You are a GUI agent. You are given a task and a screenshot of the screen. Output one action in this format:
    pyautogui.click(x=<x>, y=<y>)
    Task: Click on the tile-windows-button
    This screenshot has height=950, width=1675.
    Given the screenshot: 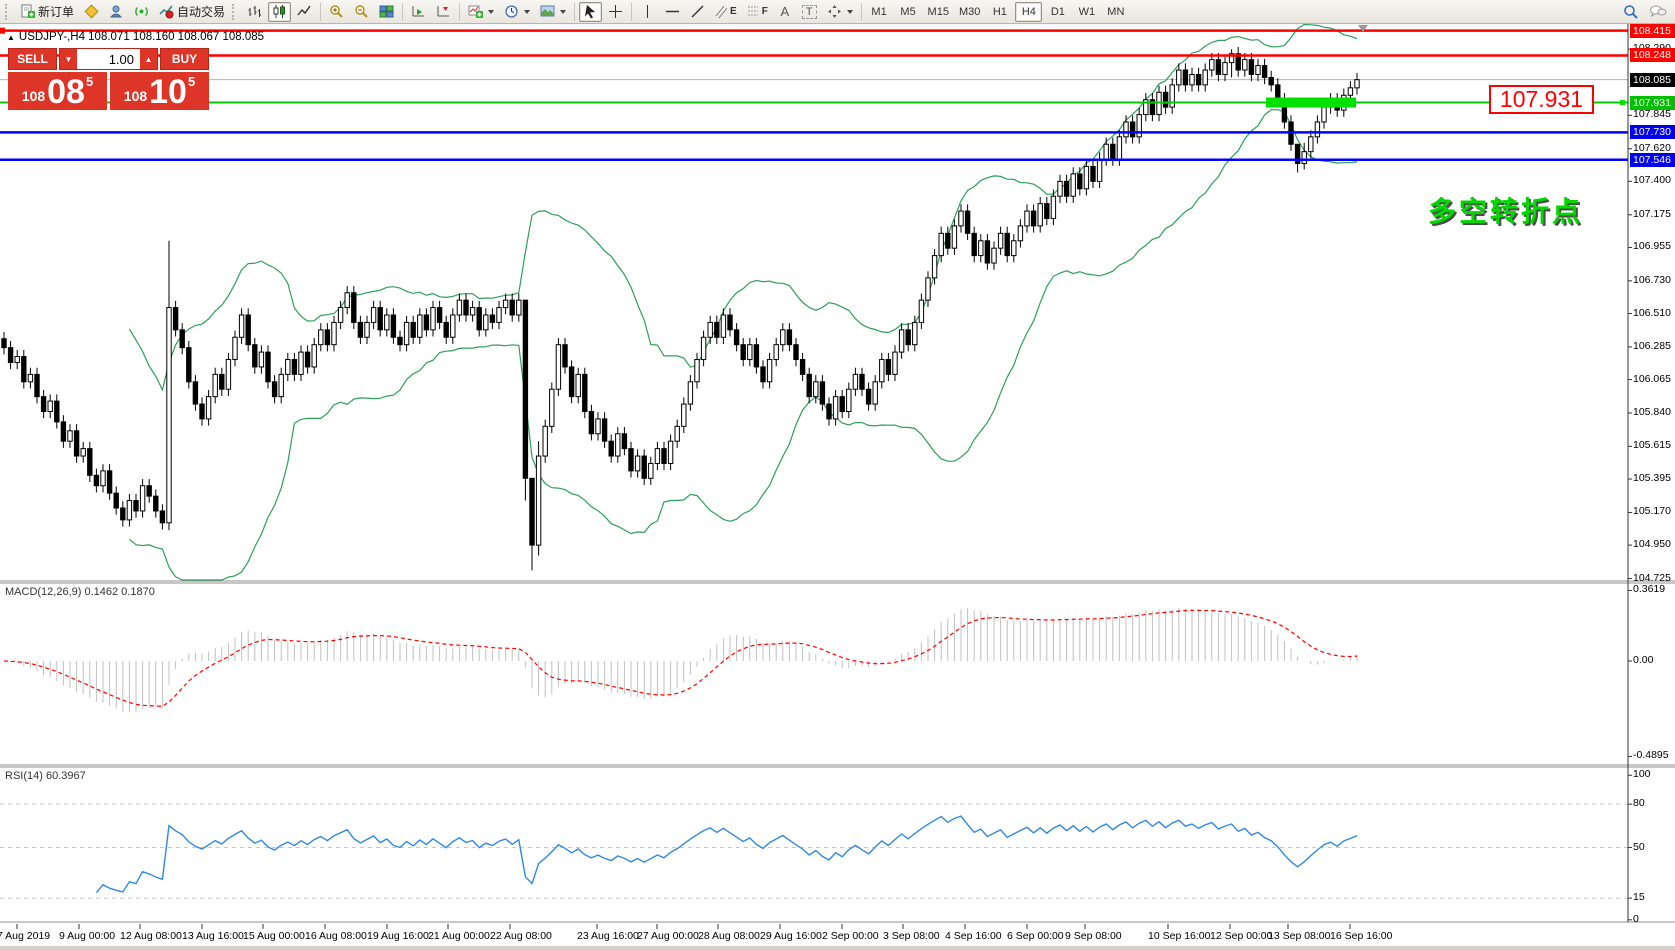 What is the action you would take?
    pyautogui.click(x=386, y=12)
    